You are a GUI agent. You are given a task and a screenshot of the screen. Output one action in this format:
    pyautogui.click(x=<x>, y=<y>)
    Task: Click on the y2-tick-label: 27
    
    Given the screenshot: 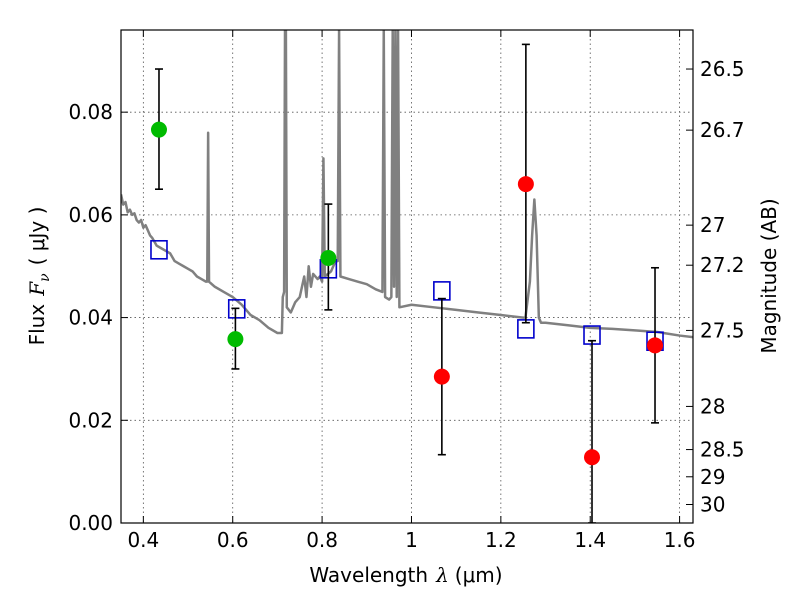 What is the action you would take?
    pyautogui.click(x=712, y=225)
    